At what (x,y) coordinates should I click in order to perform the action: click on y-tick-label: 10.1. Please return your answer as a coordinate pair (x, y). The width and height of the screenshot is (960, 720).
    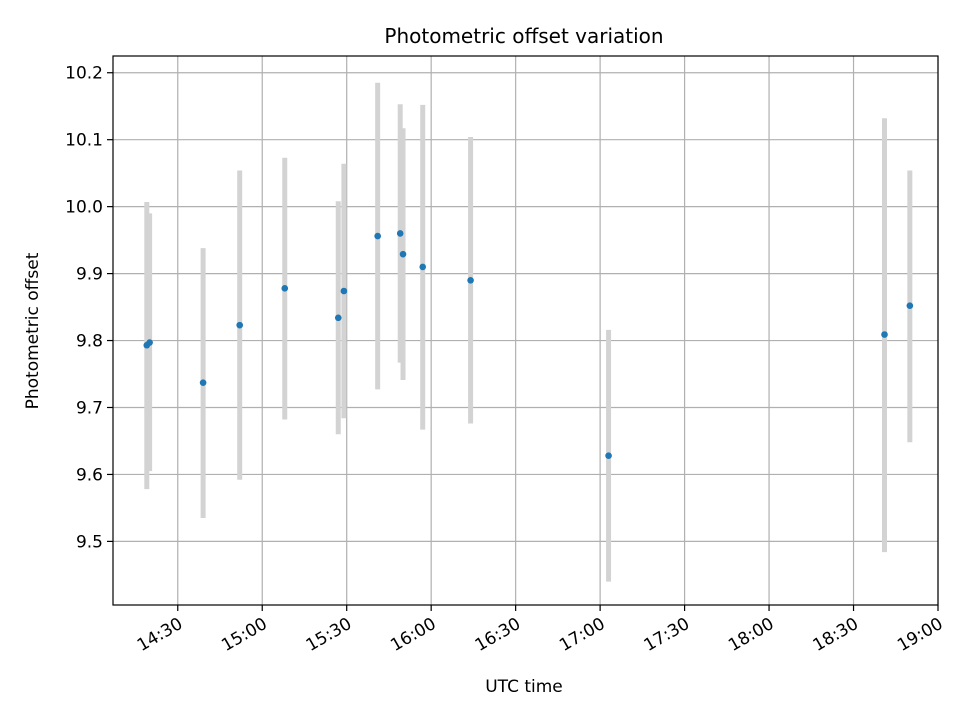
    Looking at the image, I should click on (84, 141).